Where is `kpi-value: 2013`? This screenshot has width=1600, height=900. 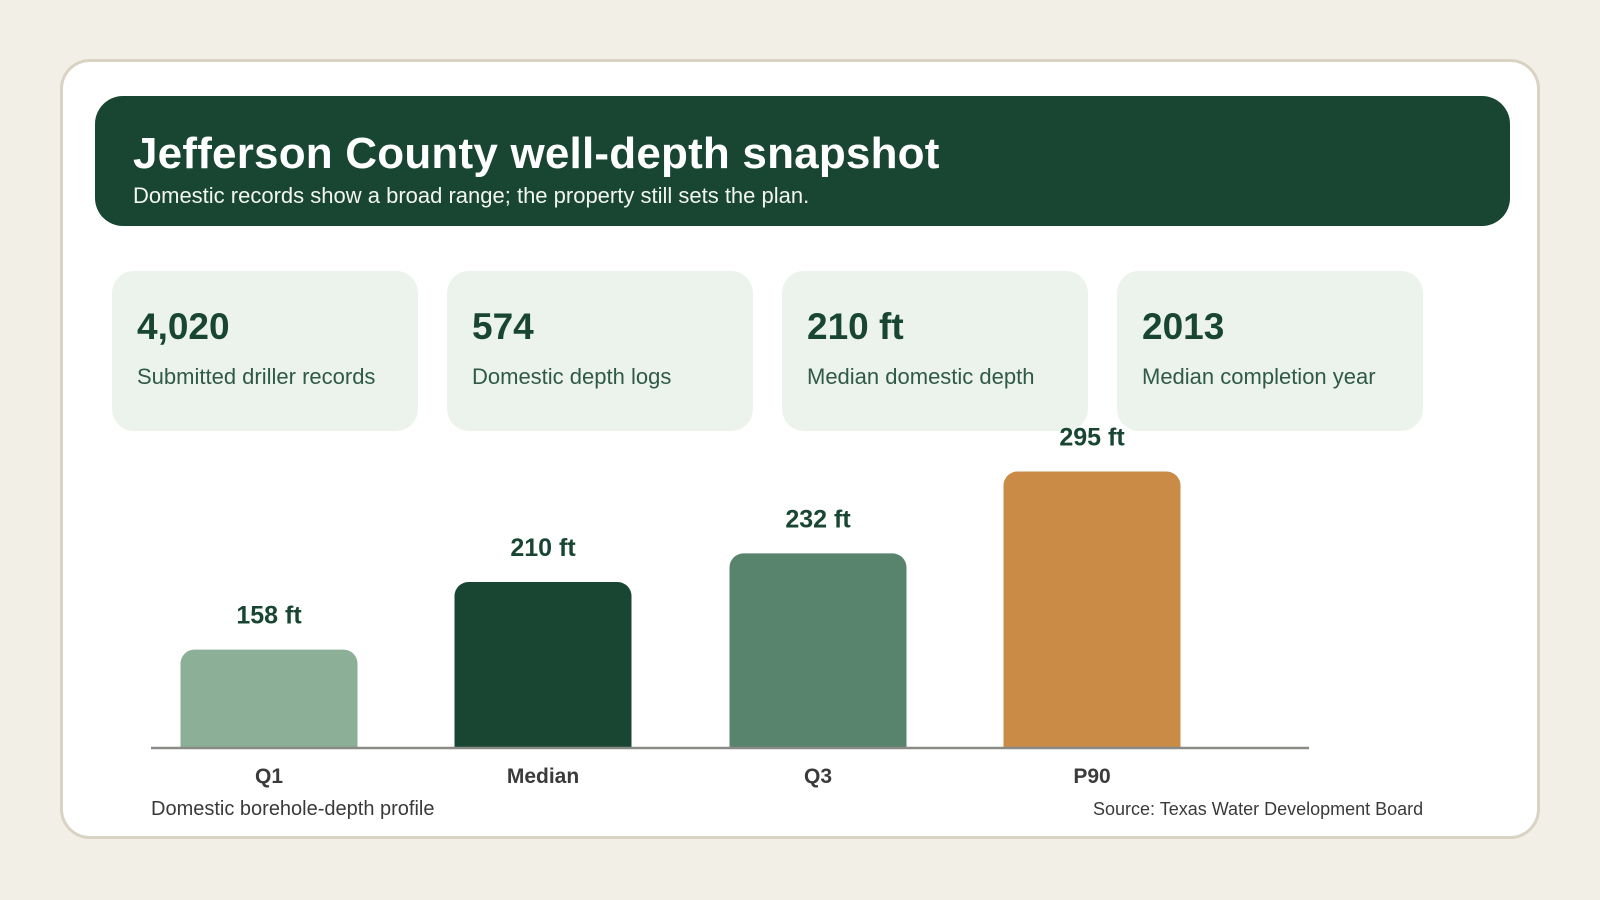
kpi-value: 2013 is located at coordinates (1183, 326).